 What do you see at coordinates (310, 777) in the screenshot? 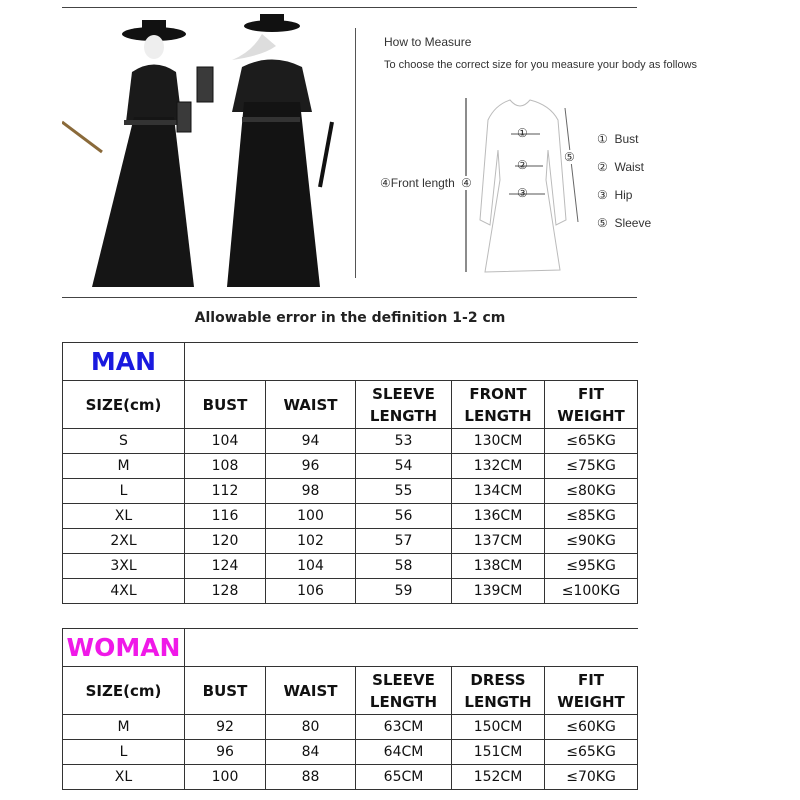
I see `table-cell: 88` at bounding box center [310, 777].